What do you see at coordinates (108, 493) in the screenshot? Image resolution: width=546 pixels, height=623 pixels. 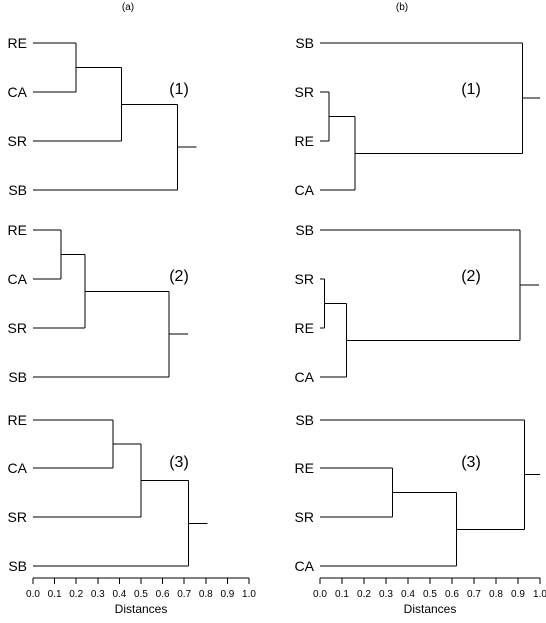 I see `dendrogram-0-2: RE CA SR SB (3)` at bounding box center [108, 493].